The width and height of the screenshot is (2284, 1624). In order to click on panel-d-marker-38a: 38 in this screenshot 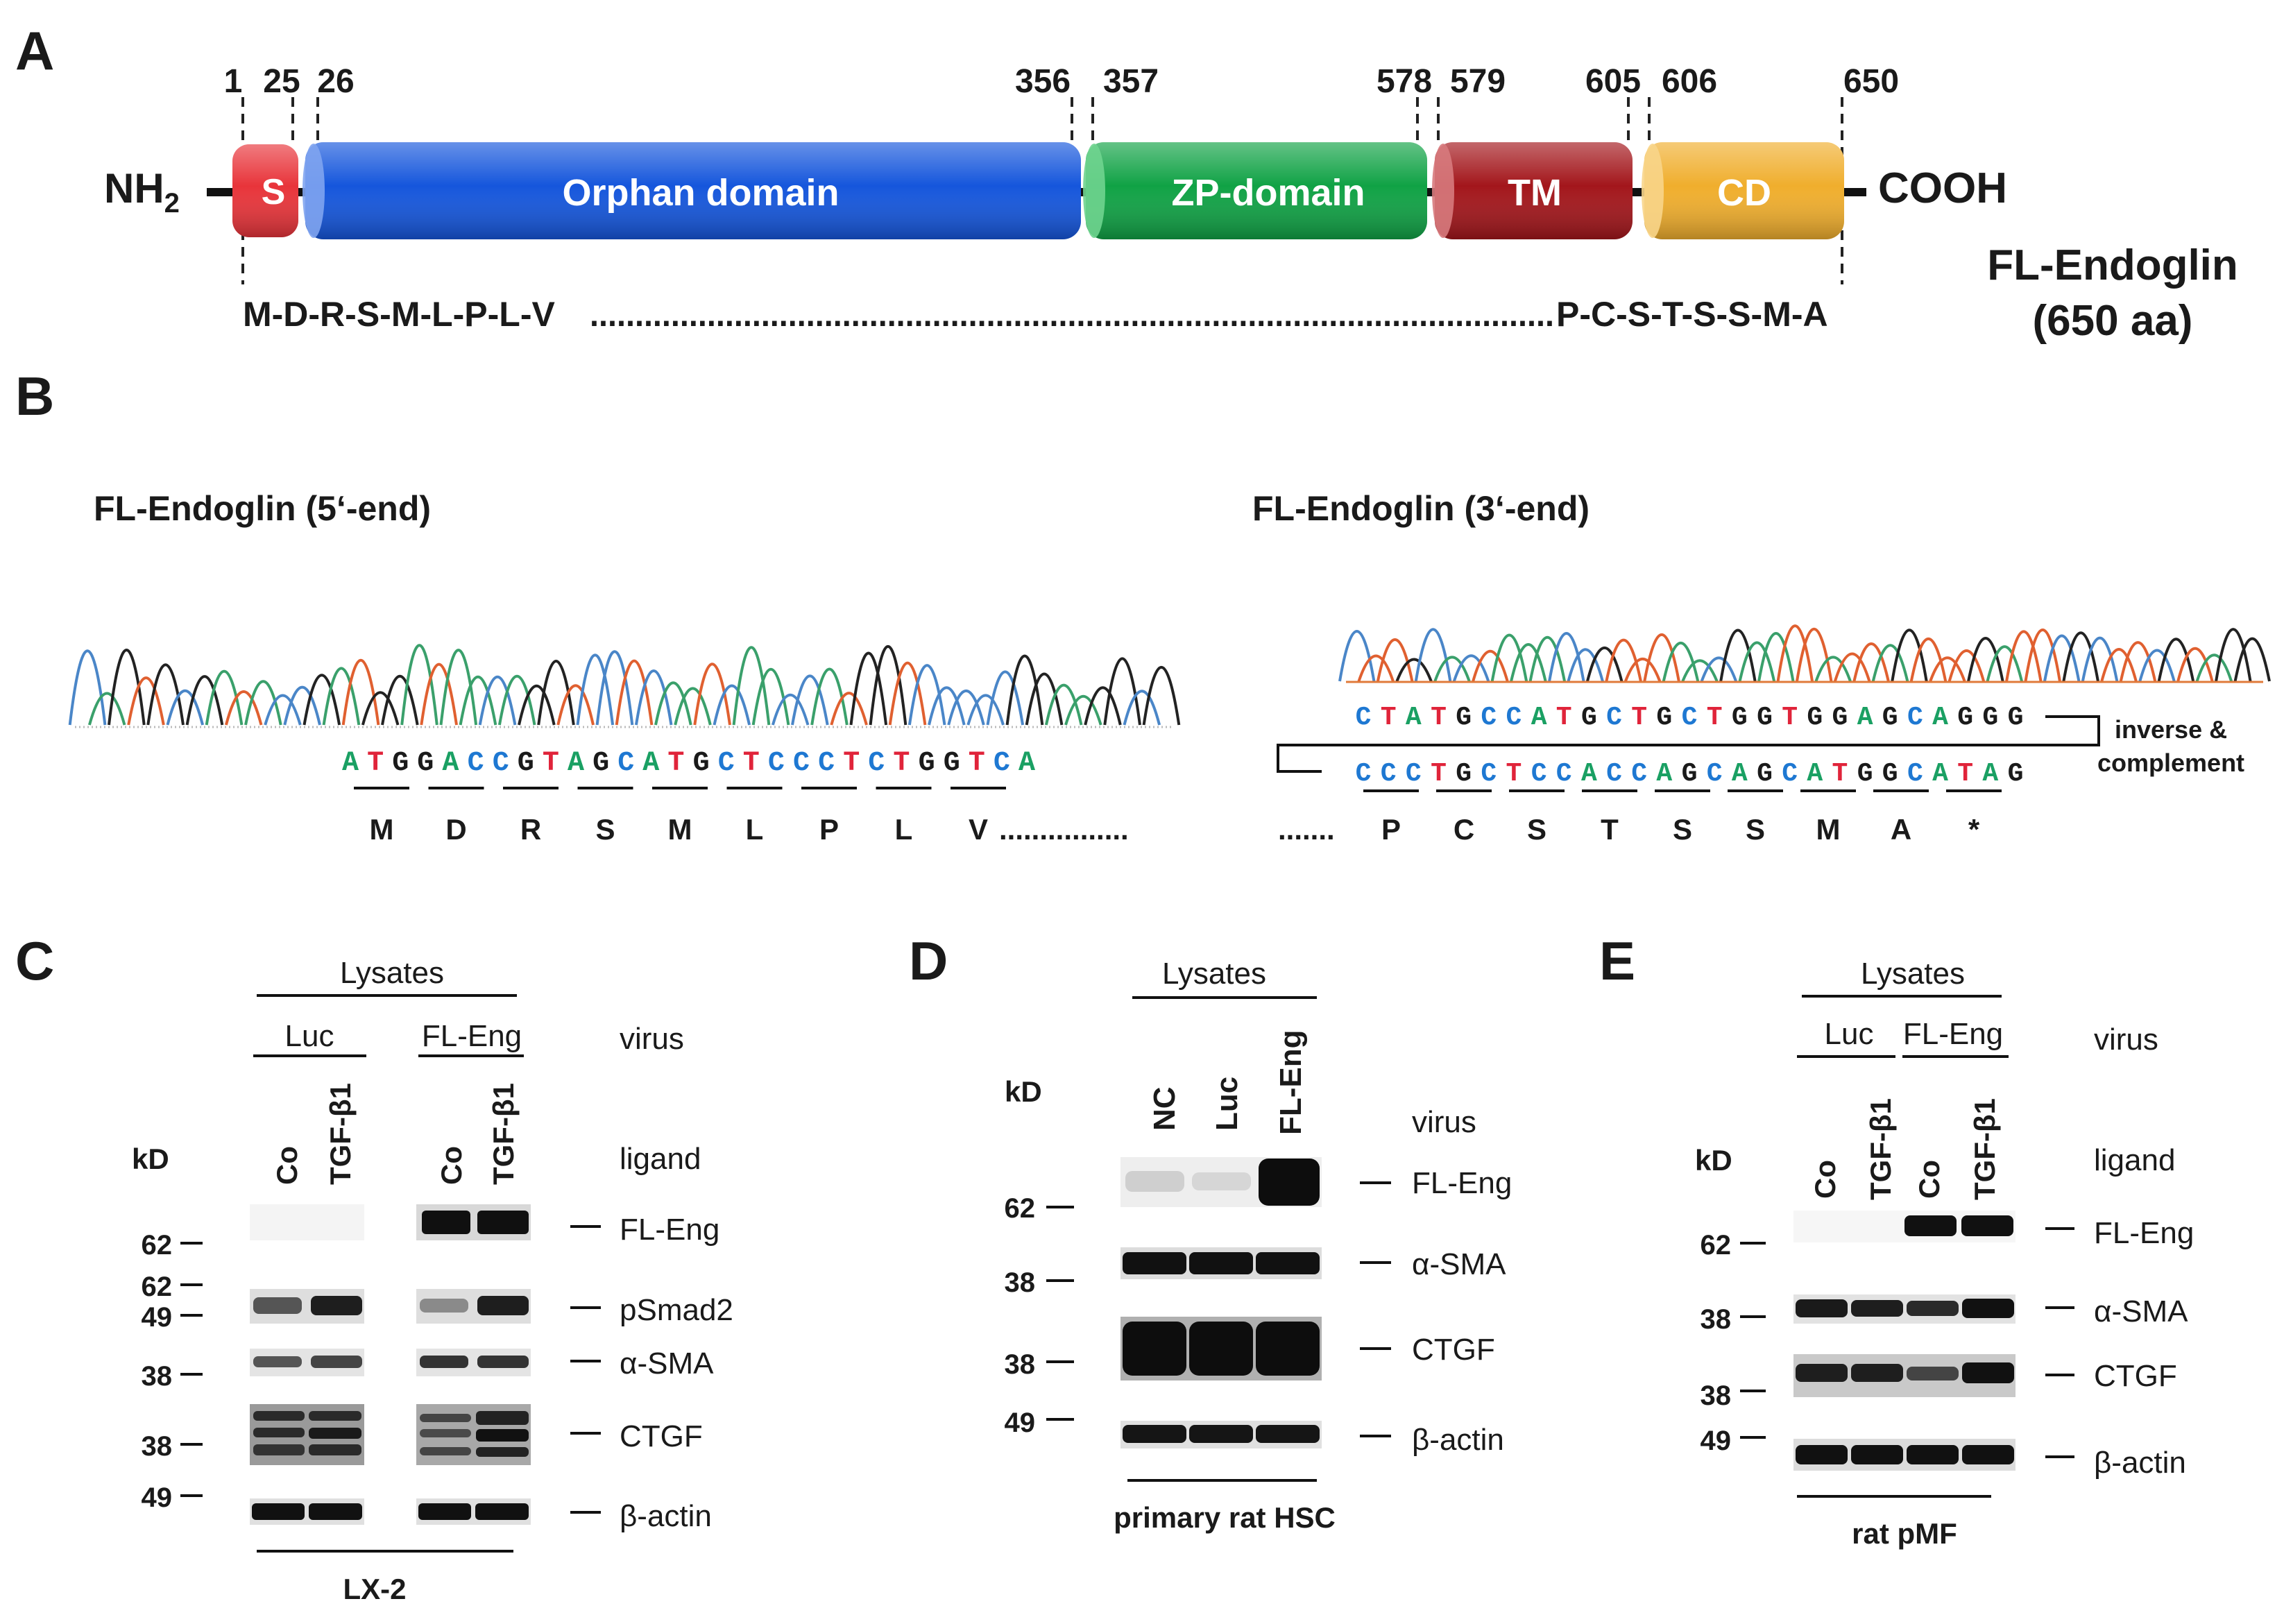, I will do `click(1021, 1283)`.